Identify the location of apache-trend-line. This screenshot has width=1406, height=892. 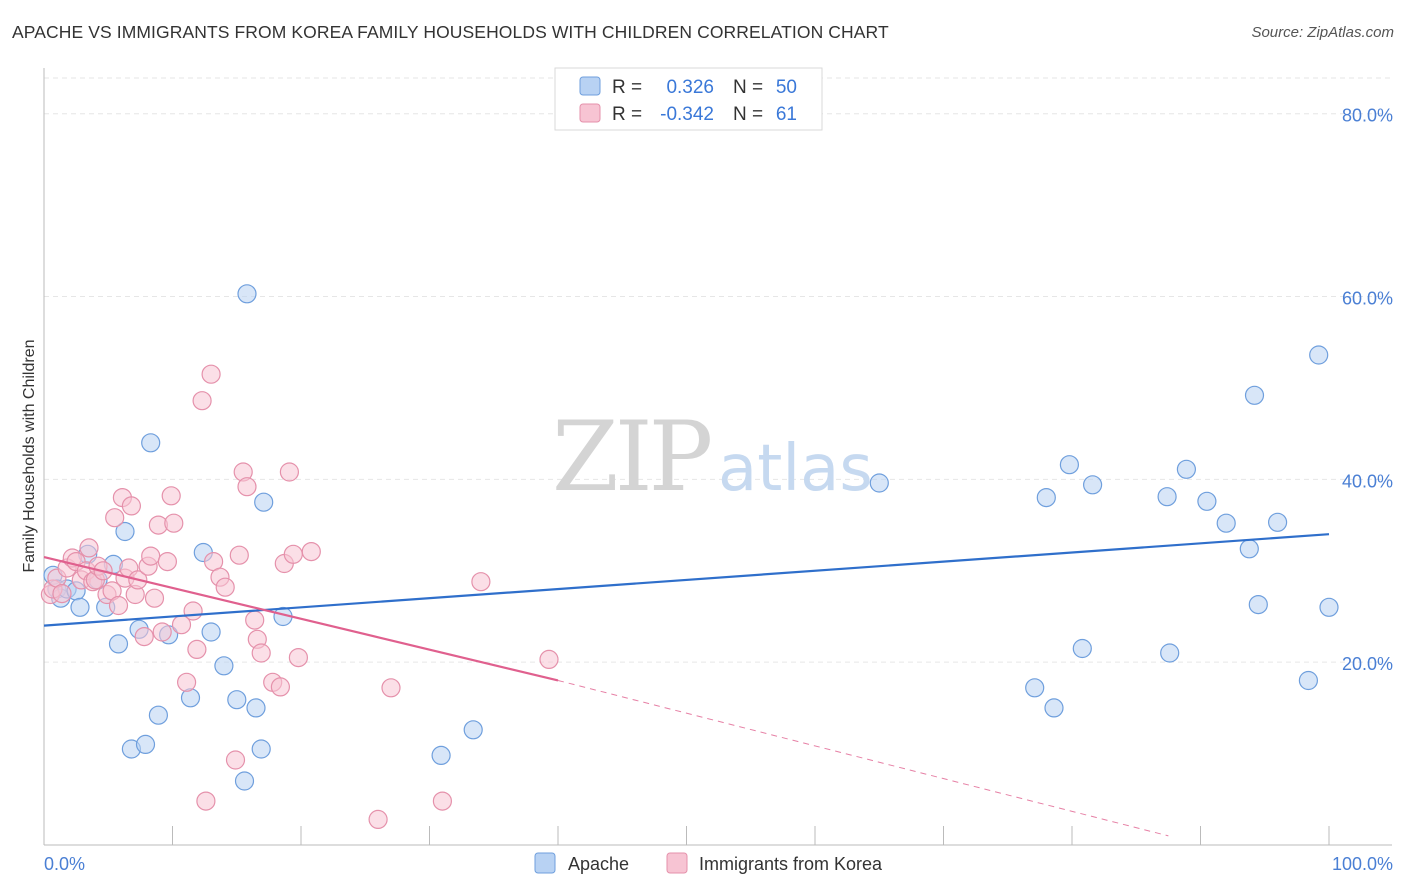
(686, 580).